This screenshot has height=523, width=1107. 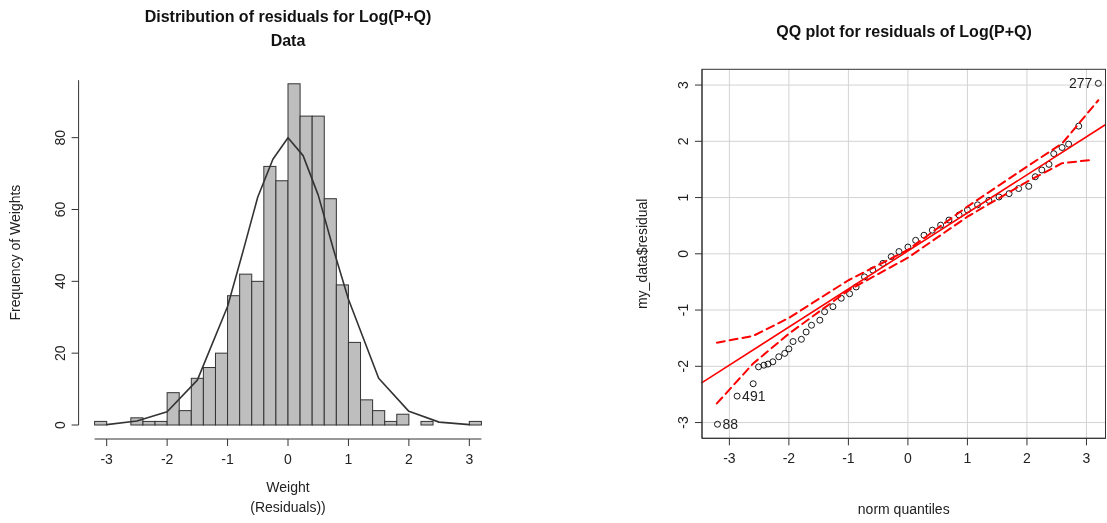 What do you see at coordinates (15, 252) in the screenshot?
I see `y-axis-title: Frequency of Weights` at bounding box center [15, 252].